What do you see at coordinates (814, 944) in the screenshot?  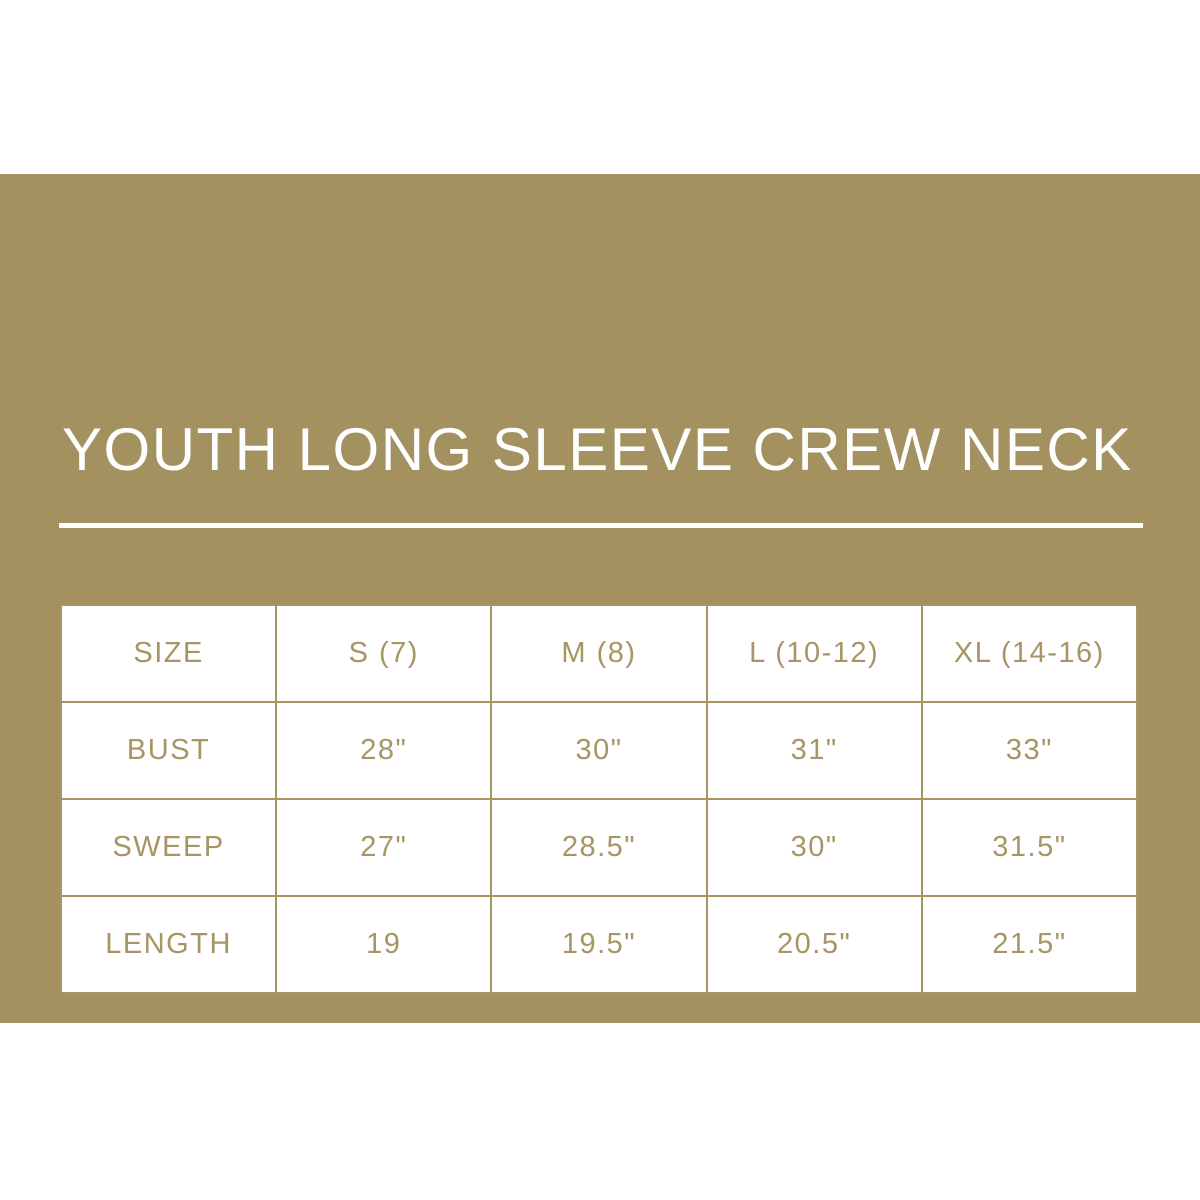 I see `value-cell: 20.5"` at bounding box center [814, 944].